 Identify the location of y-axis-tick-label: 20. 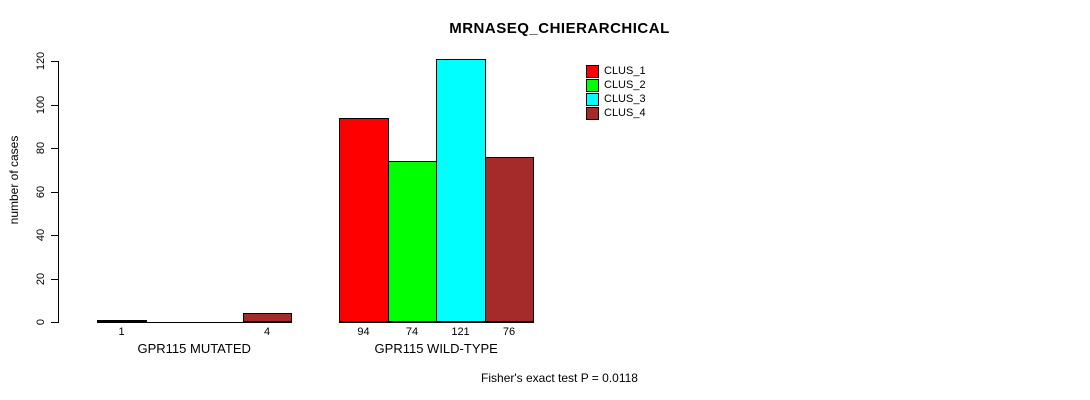
(41, 279).